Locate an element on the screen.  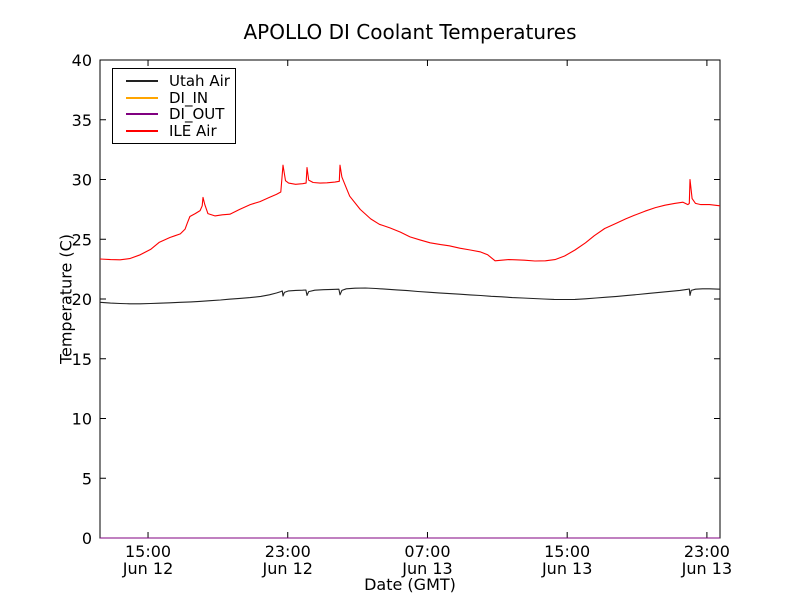
series-line-utah-air is located at coordinates (410, 296).